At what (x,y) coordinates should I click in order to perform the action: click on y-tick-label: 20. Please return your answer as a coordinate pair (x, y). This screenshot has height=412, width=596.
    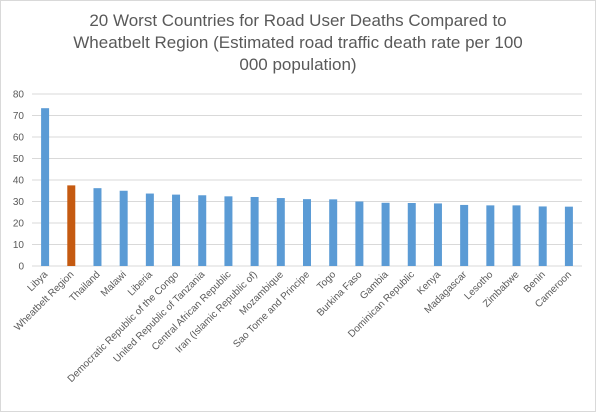
    Looking at the image, I should click on (19, 224).